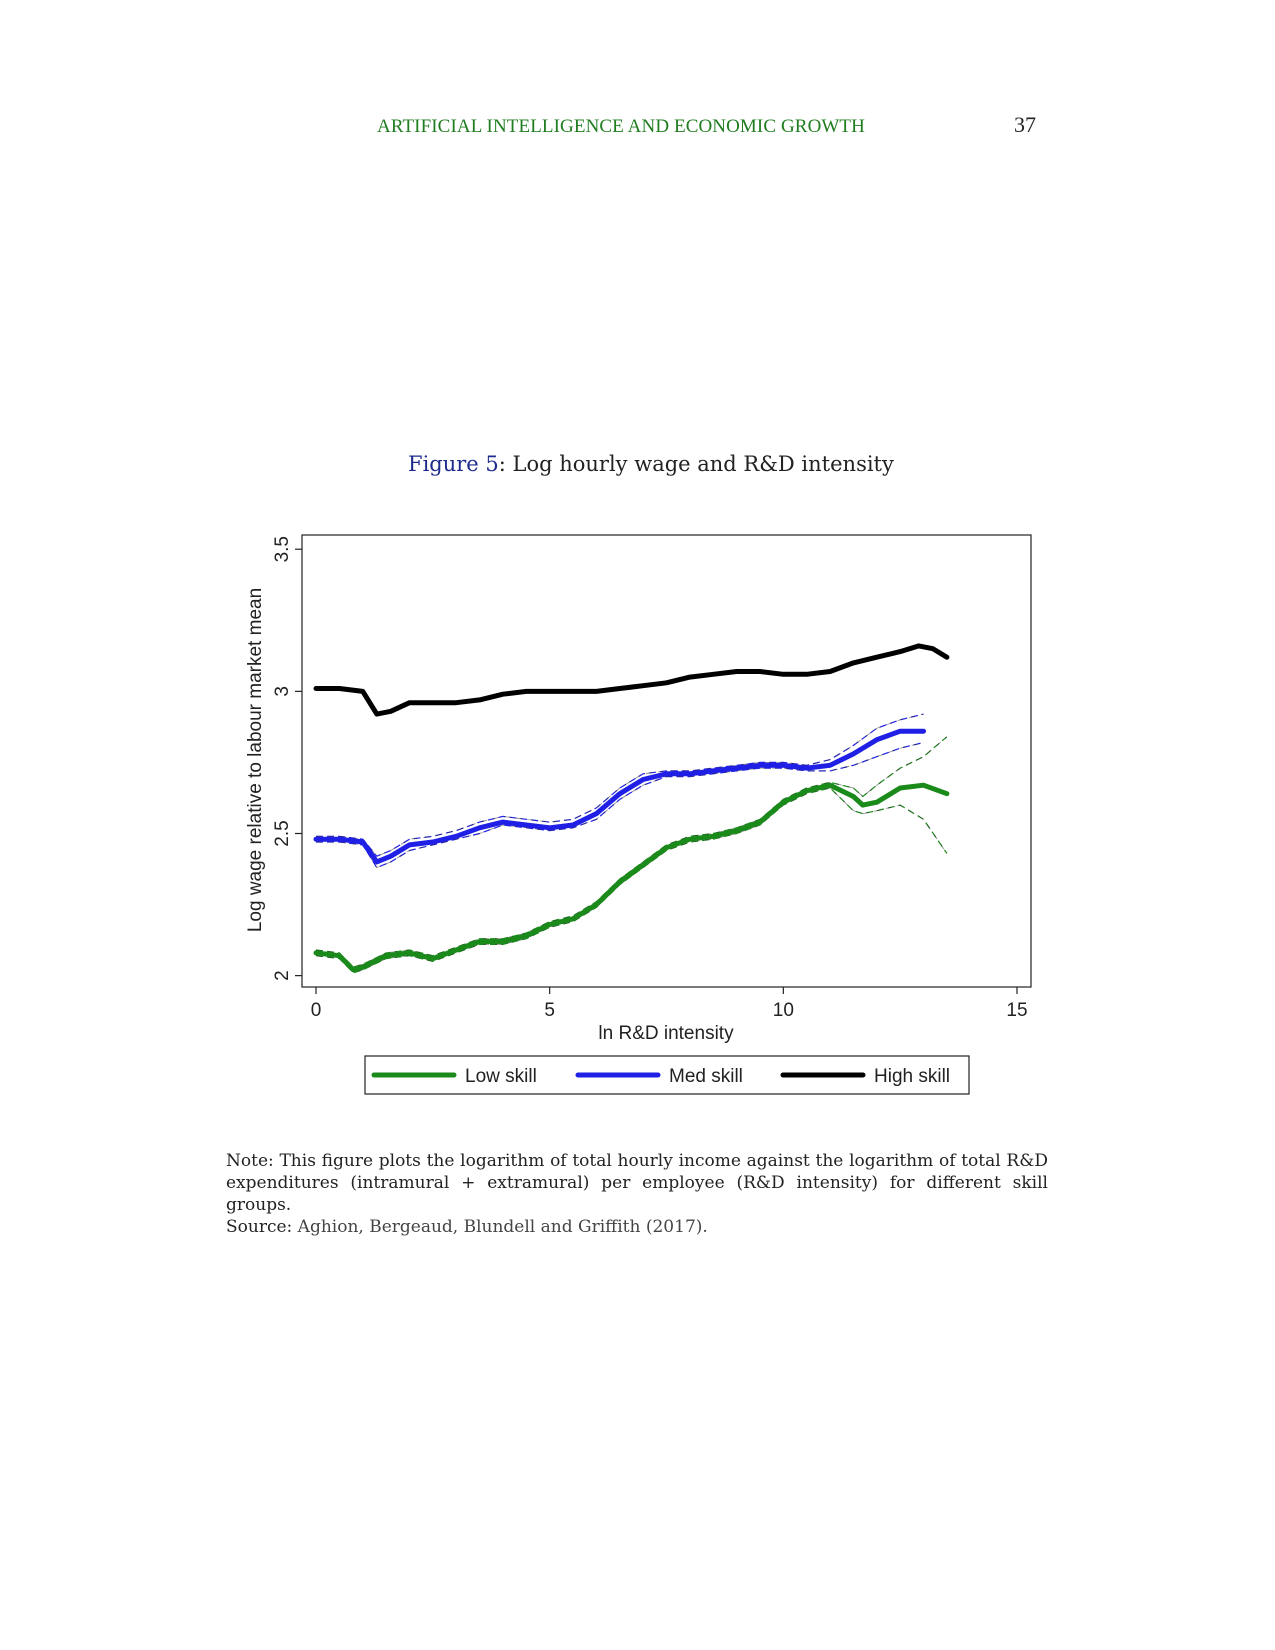 The image size is (1275, 1650). Describe the element at coordinates (620, 805) in the screenshot. I see `ci-lower-shadow-med-skill` at that location.